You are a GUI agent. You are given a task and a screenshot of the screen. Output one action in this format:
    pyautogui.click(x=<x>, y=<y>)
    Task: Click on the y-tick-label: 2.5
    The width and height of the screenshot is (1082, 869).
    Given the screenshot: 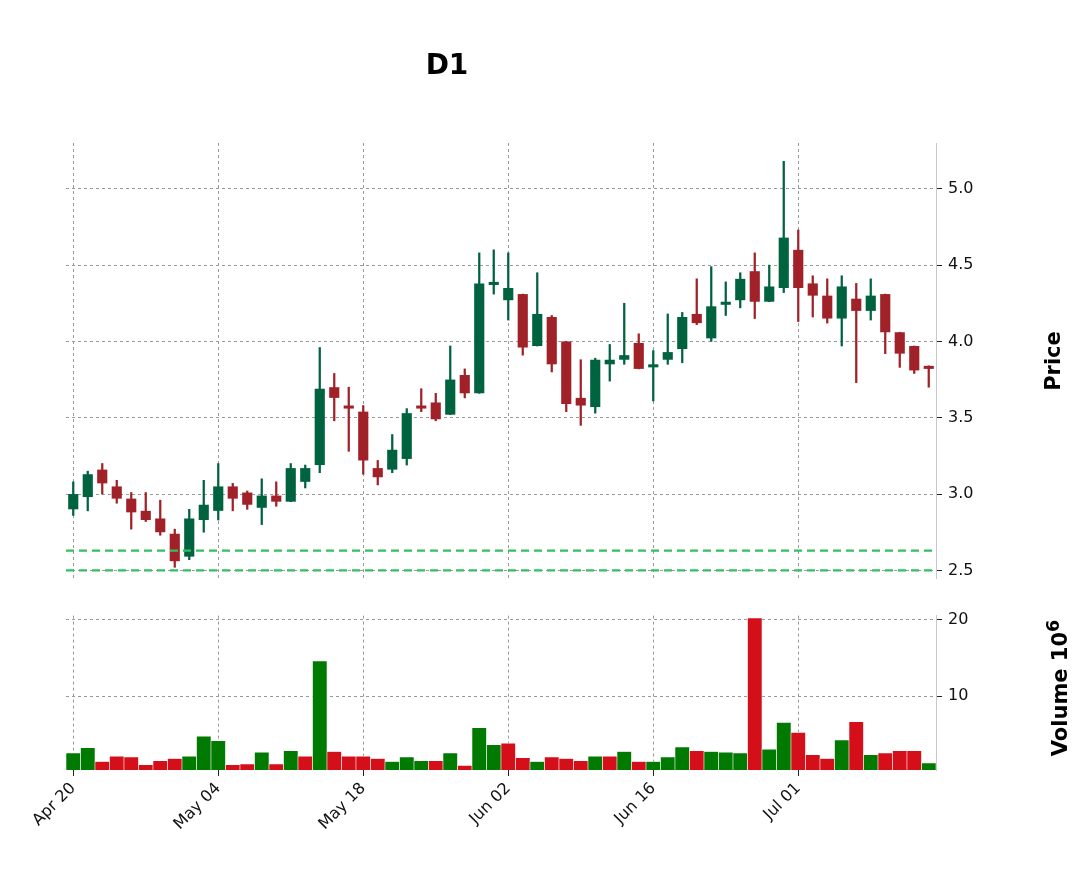 What is the action you would take?
    pyautogui.click(x=961, y=569)
    